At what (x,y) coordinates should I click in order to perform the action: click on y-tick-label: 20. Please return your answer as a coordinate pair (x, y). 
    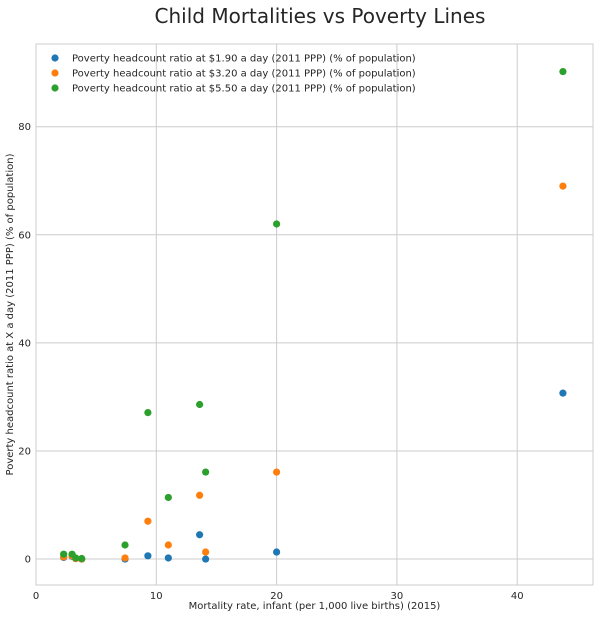
    Looking at the image, I should click on (24, 451).